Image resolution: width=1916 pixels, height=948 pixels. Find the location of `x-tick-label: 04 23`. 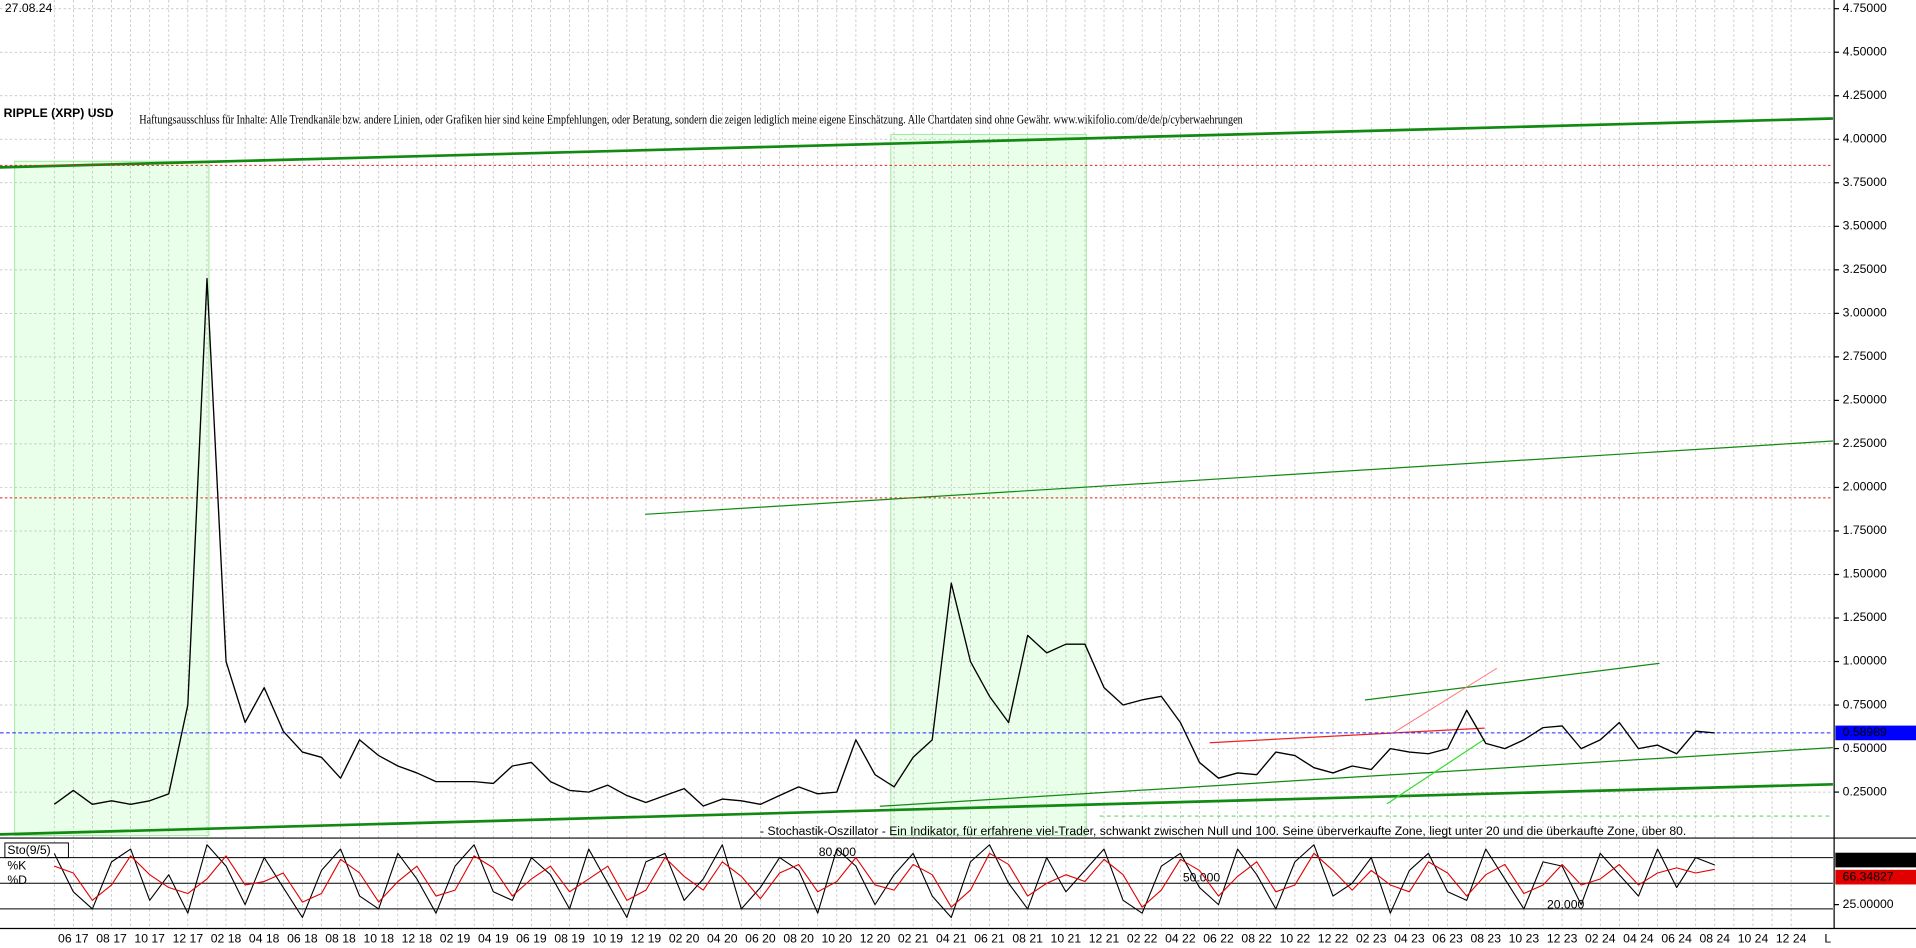

x-tick-label: 04 23 is located at coordinates (1409, 939).